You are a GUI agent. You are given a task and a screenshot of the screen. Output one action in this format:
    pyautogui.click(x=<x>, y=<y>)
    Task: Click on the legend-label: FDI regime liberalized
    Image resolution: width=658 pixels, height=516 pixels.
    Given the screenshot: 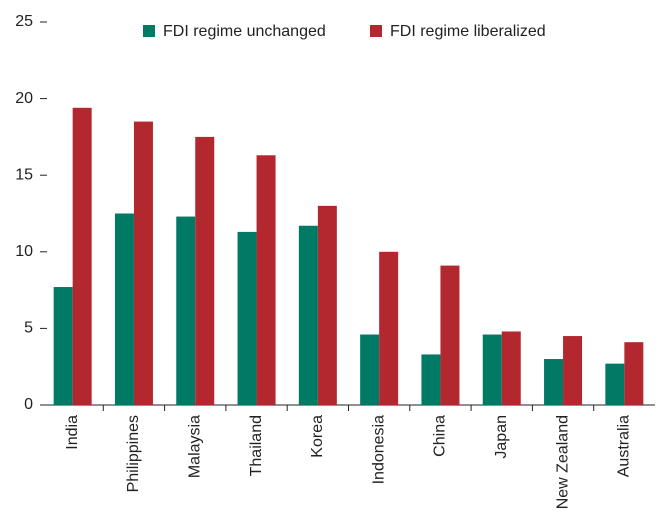 What is the action you would take?
    pyautogui.click(x=468, y=31)
    